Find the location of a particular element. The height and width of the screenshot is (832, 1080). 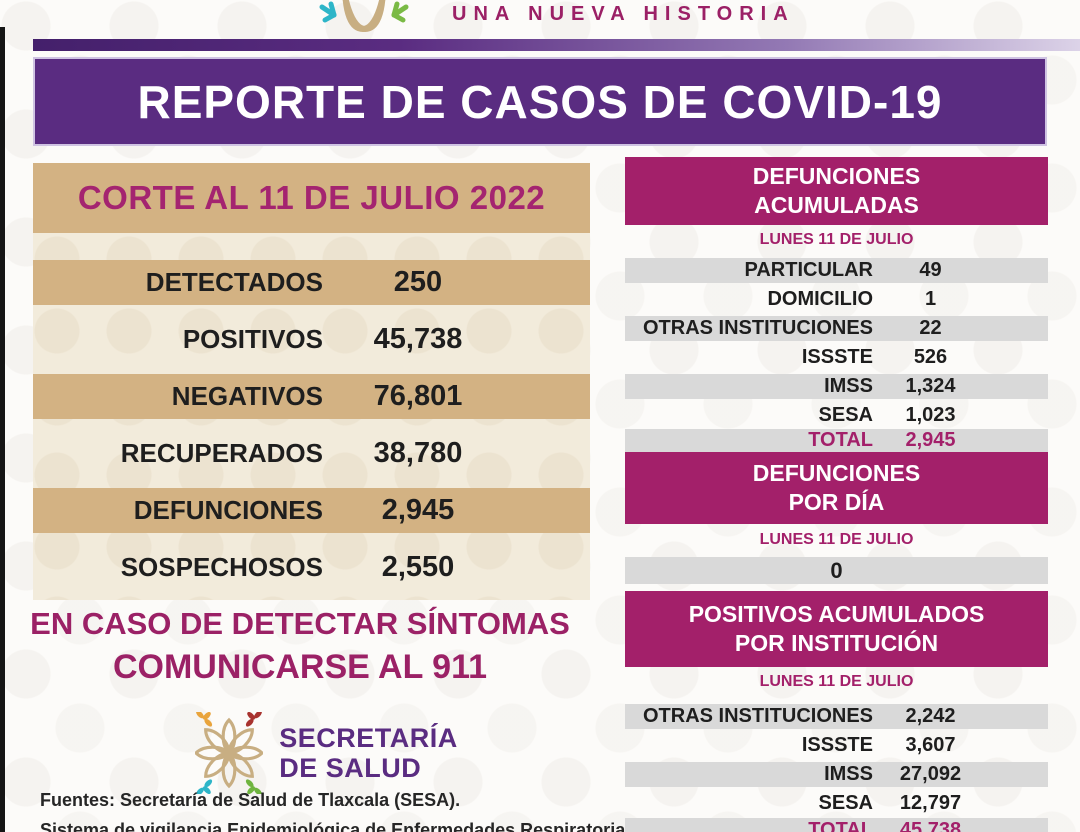

tlaxcala-government-logo-icon is located at coordinates (364, 18).